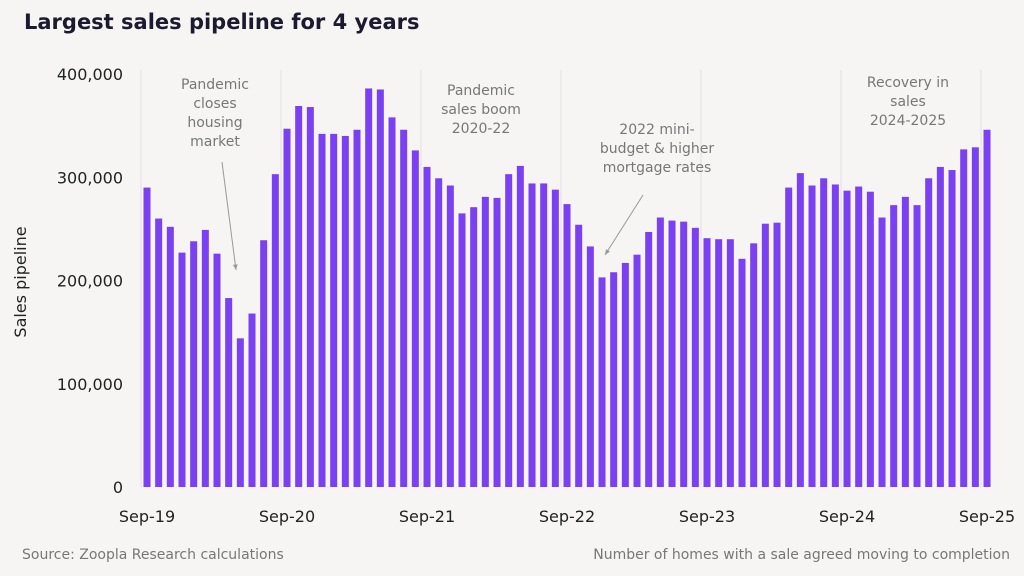  What do you see at coordinates (707, 516) in the screenshot?
I see `x-tick-label: Sep-23` at bounding box center [707, 516].